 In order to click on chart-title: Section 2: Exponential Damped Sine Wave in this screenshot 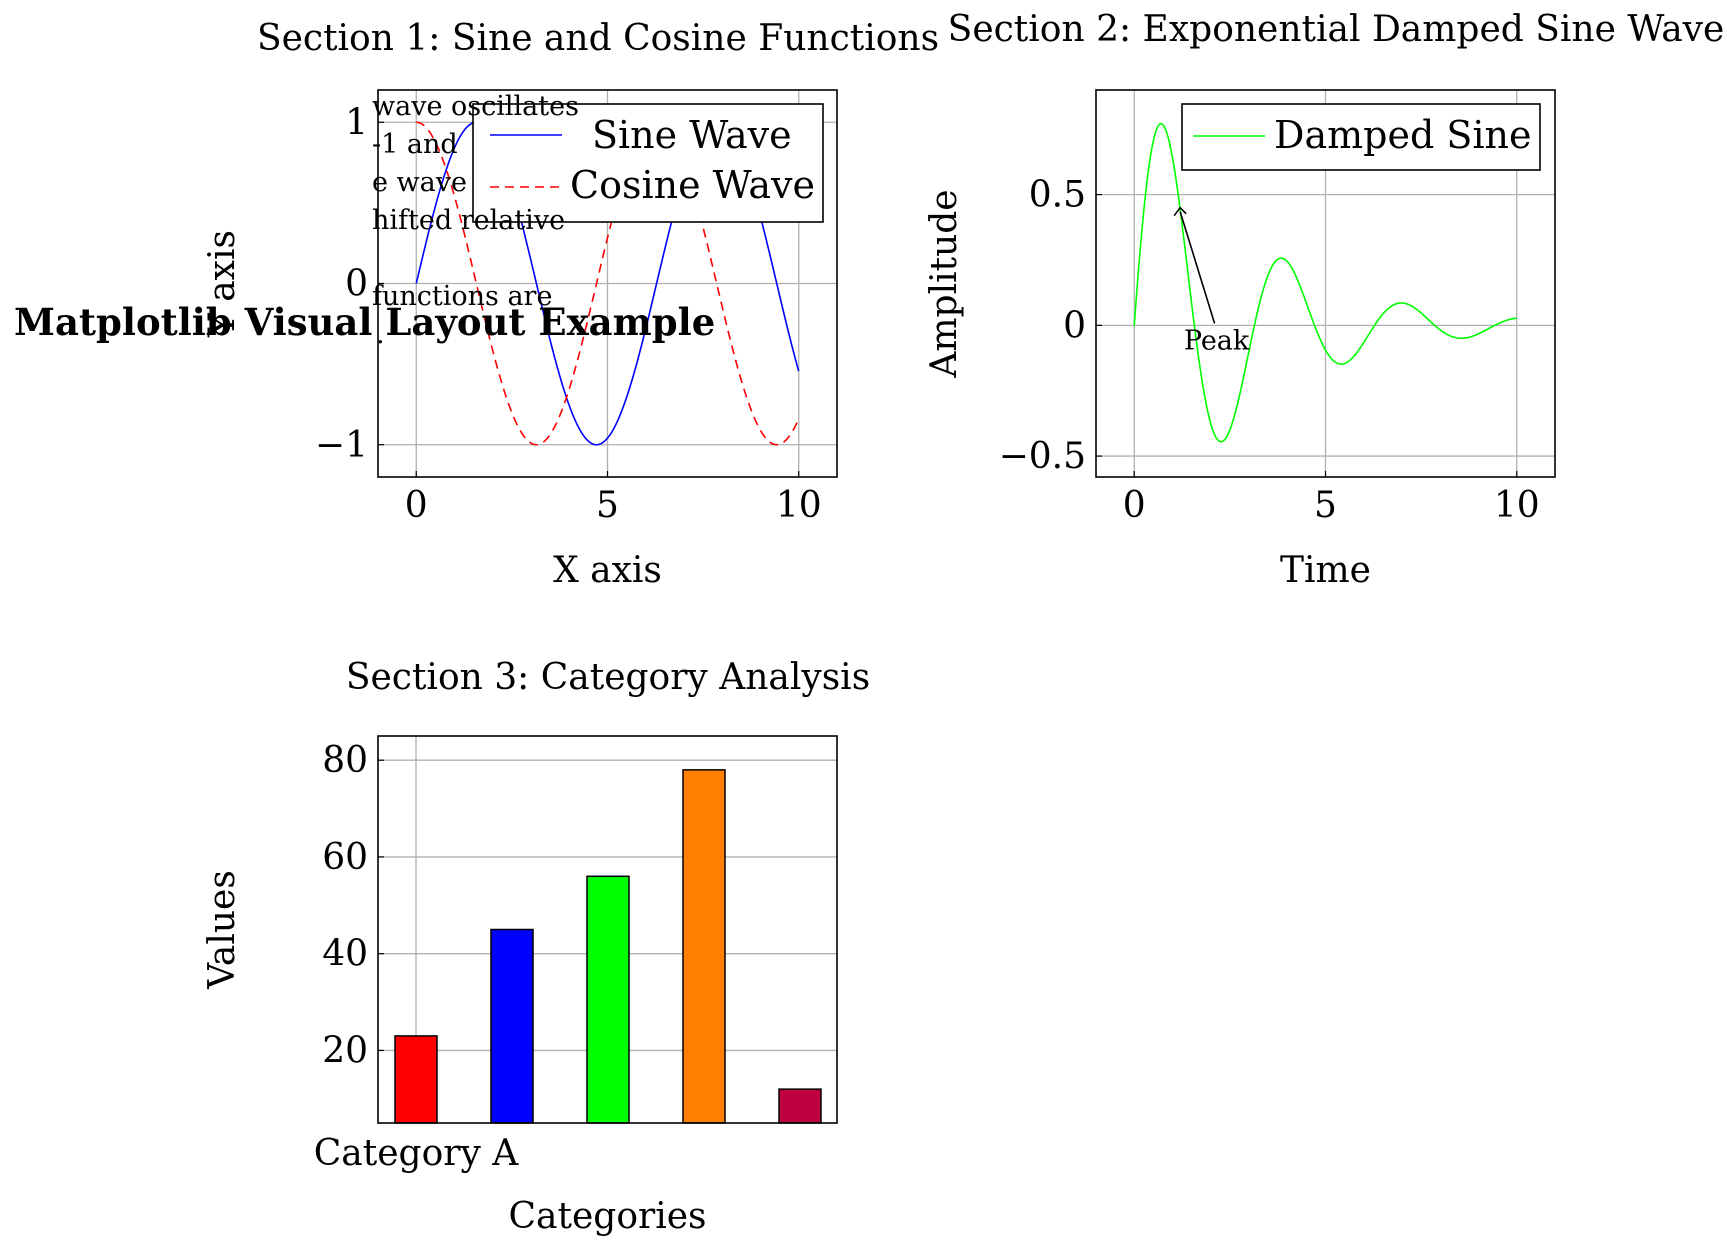, I will do `click(1336, 29)`.